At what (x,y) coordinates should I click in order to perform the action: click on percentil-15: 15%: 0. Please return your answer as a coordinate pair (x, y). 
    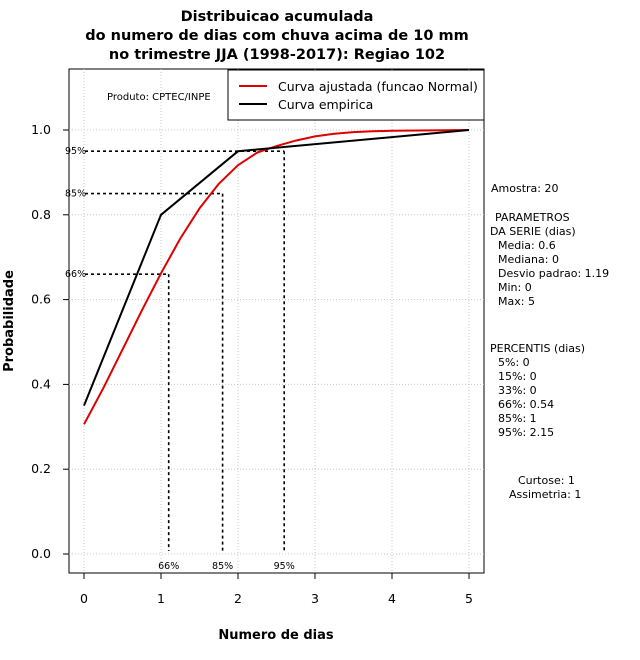
    Looking at the image, I should click on (517, 376).